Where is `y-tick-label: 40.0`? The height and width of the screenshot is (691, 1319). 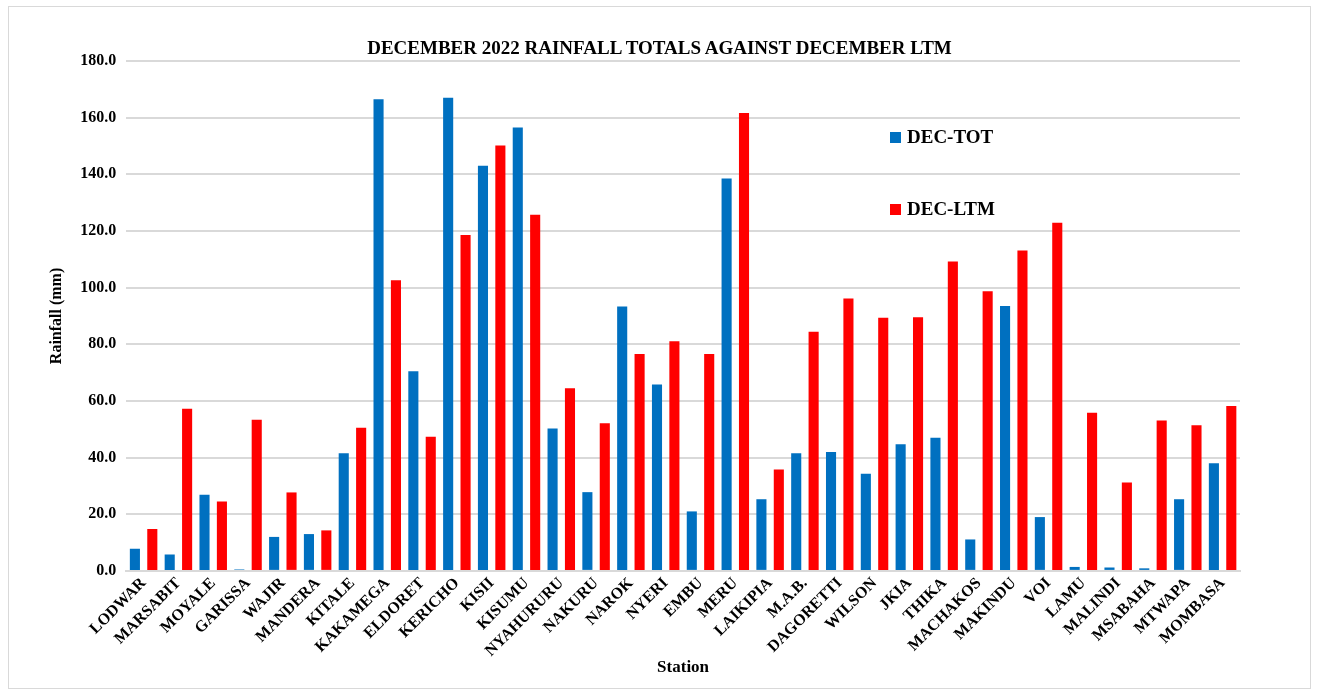 y-tick-label: 40.0 is located at coordinates (102, 456).